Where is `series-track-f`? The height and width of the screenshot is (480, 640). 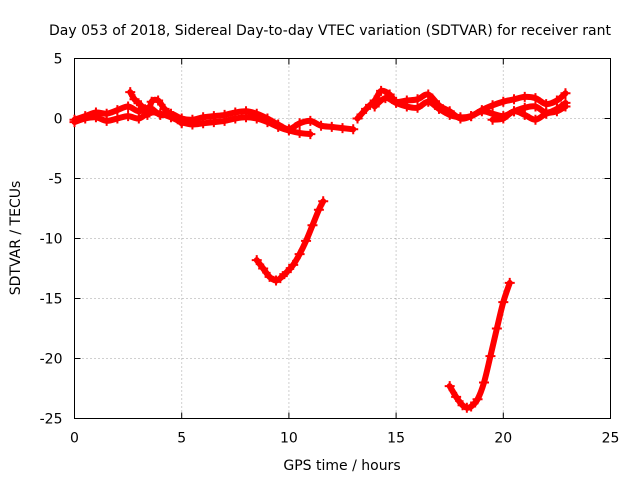 series-track-f is located at coordinates (529, 113).